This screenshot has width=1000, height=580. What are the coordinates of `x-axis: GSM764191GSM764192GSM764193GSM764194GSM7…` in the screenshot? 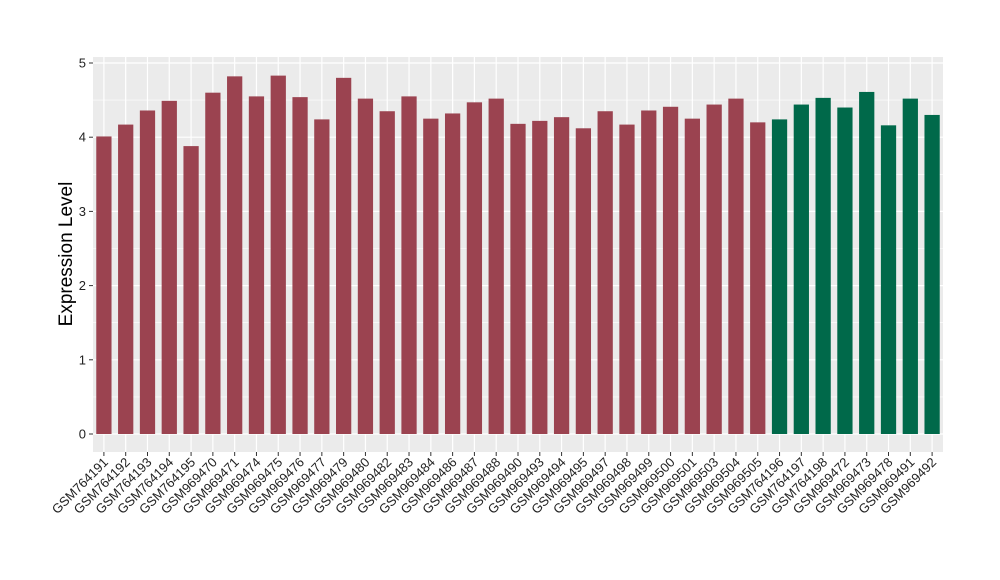 It's located at (494, 484).